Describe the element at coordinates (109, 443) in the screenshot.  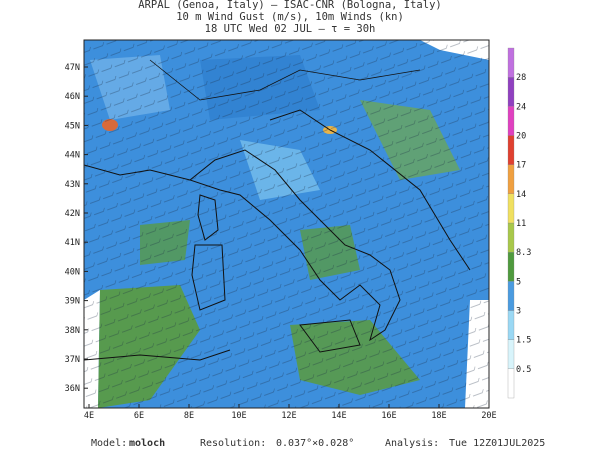
I see `model-label: Model:` at that location.